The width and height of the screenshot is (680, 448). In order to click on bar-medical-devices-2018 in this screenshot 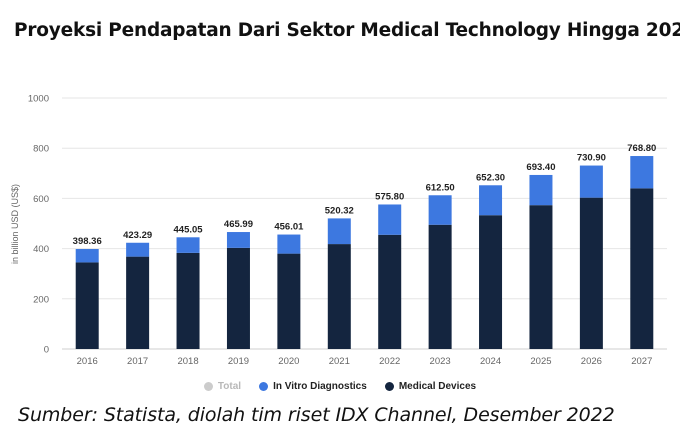, I will do `click(188, 300)`.